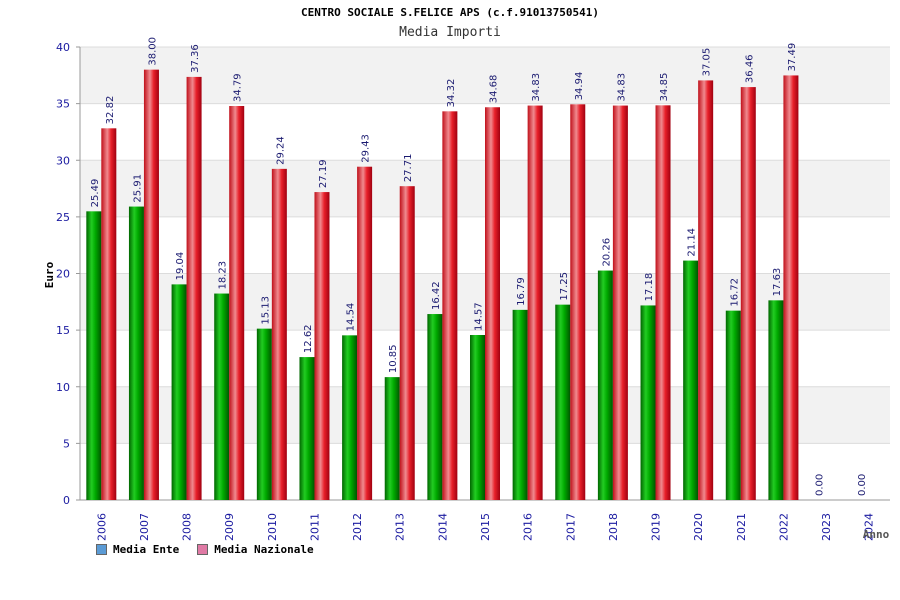 The height and width of the screenshot is (600, 900). I want to click on data-label: 14.54, so click(351, 317).